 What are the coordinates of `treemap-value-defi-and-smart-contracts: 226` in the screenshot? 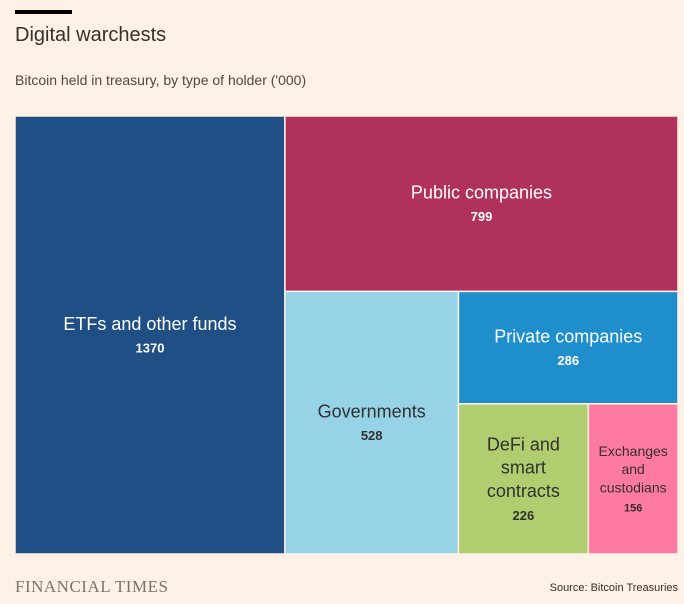 It's located at (524, 515).